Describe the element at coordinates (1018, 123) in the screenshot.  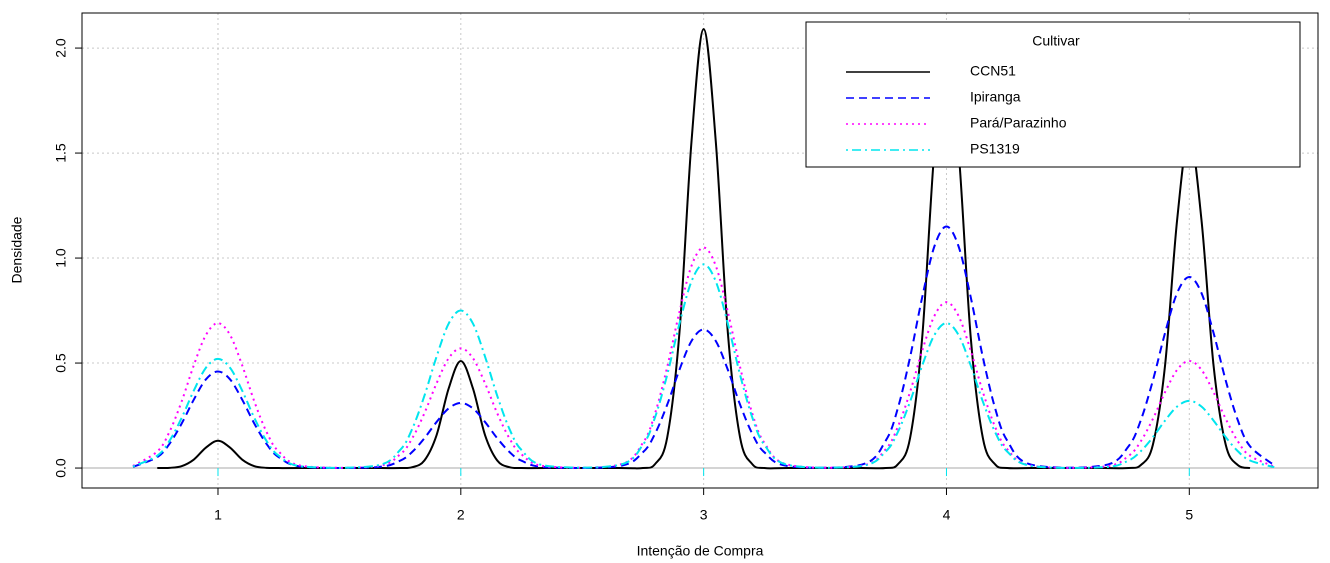
I see `legend-label: Pará/Parazinho` at that location.